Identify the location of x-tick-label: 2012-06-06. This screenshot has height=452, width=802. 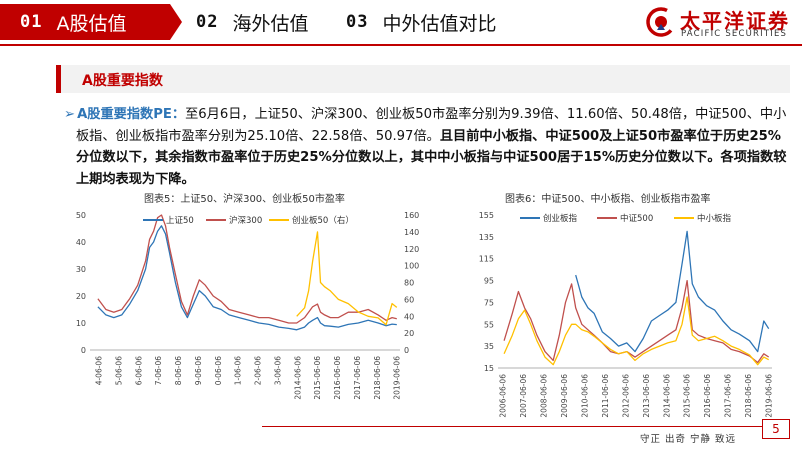
(625, 396).